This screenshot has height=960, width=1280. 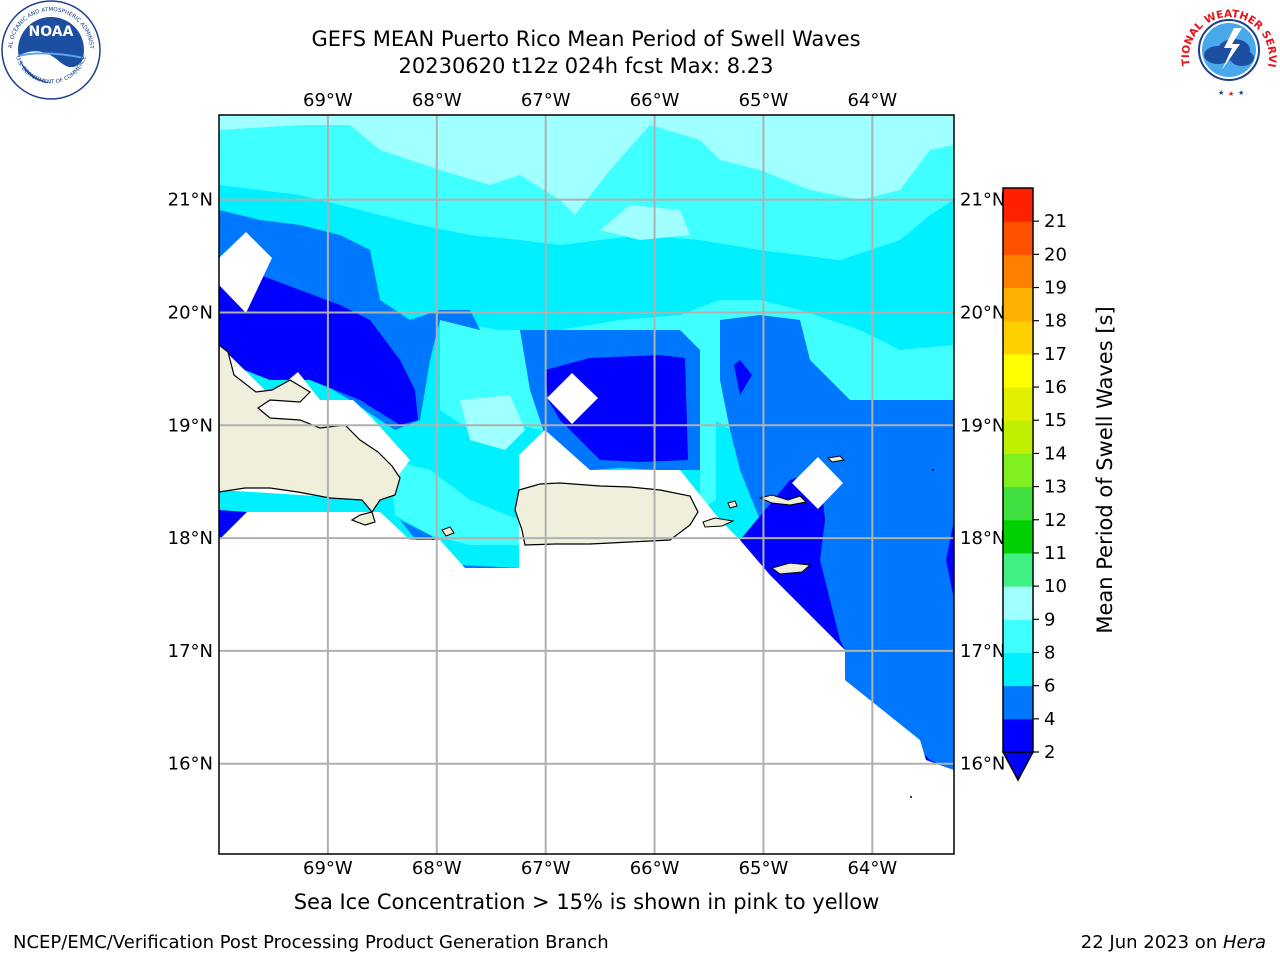 I want to click on colorbar-tick-label: 16, so click(x=1055, y=387).